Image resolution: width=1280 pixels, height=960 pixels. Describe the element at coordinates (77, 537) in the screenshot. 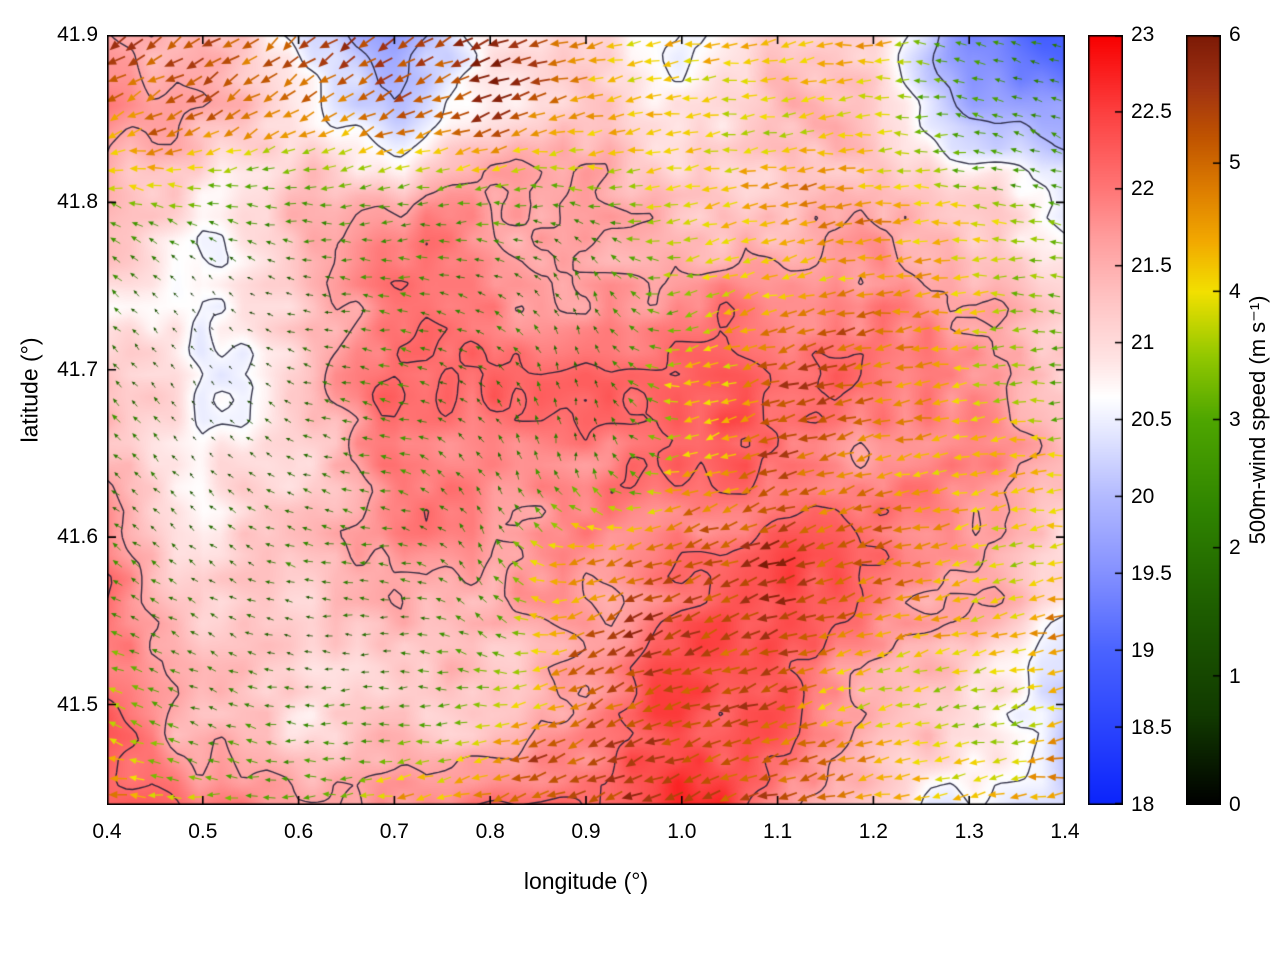

I see `y-tick-label: 41.6` at that location.